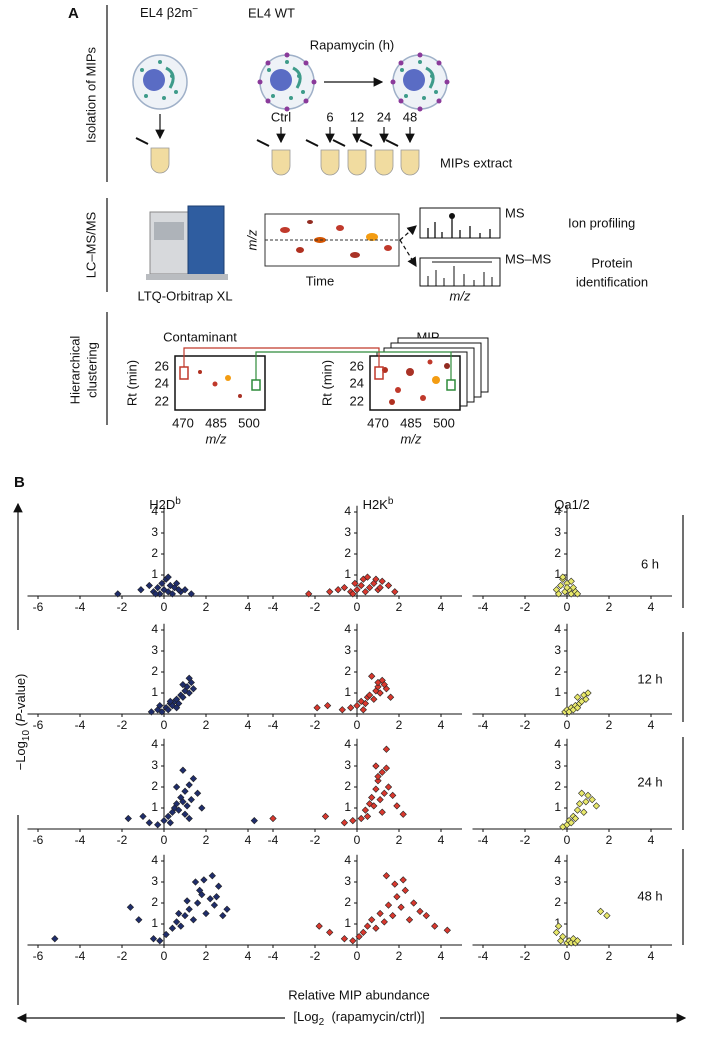 Image resolution: width=719 pixels, height=1050 pixels. What do you see at coordinates (38, 956) in the screenshot?
I see `x-tick-label: -6` at bounding box center [38, 956].